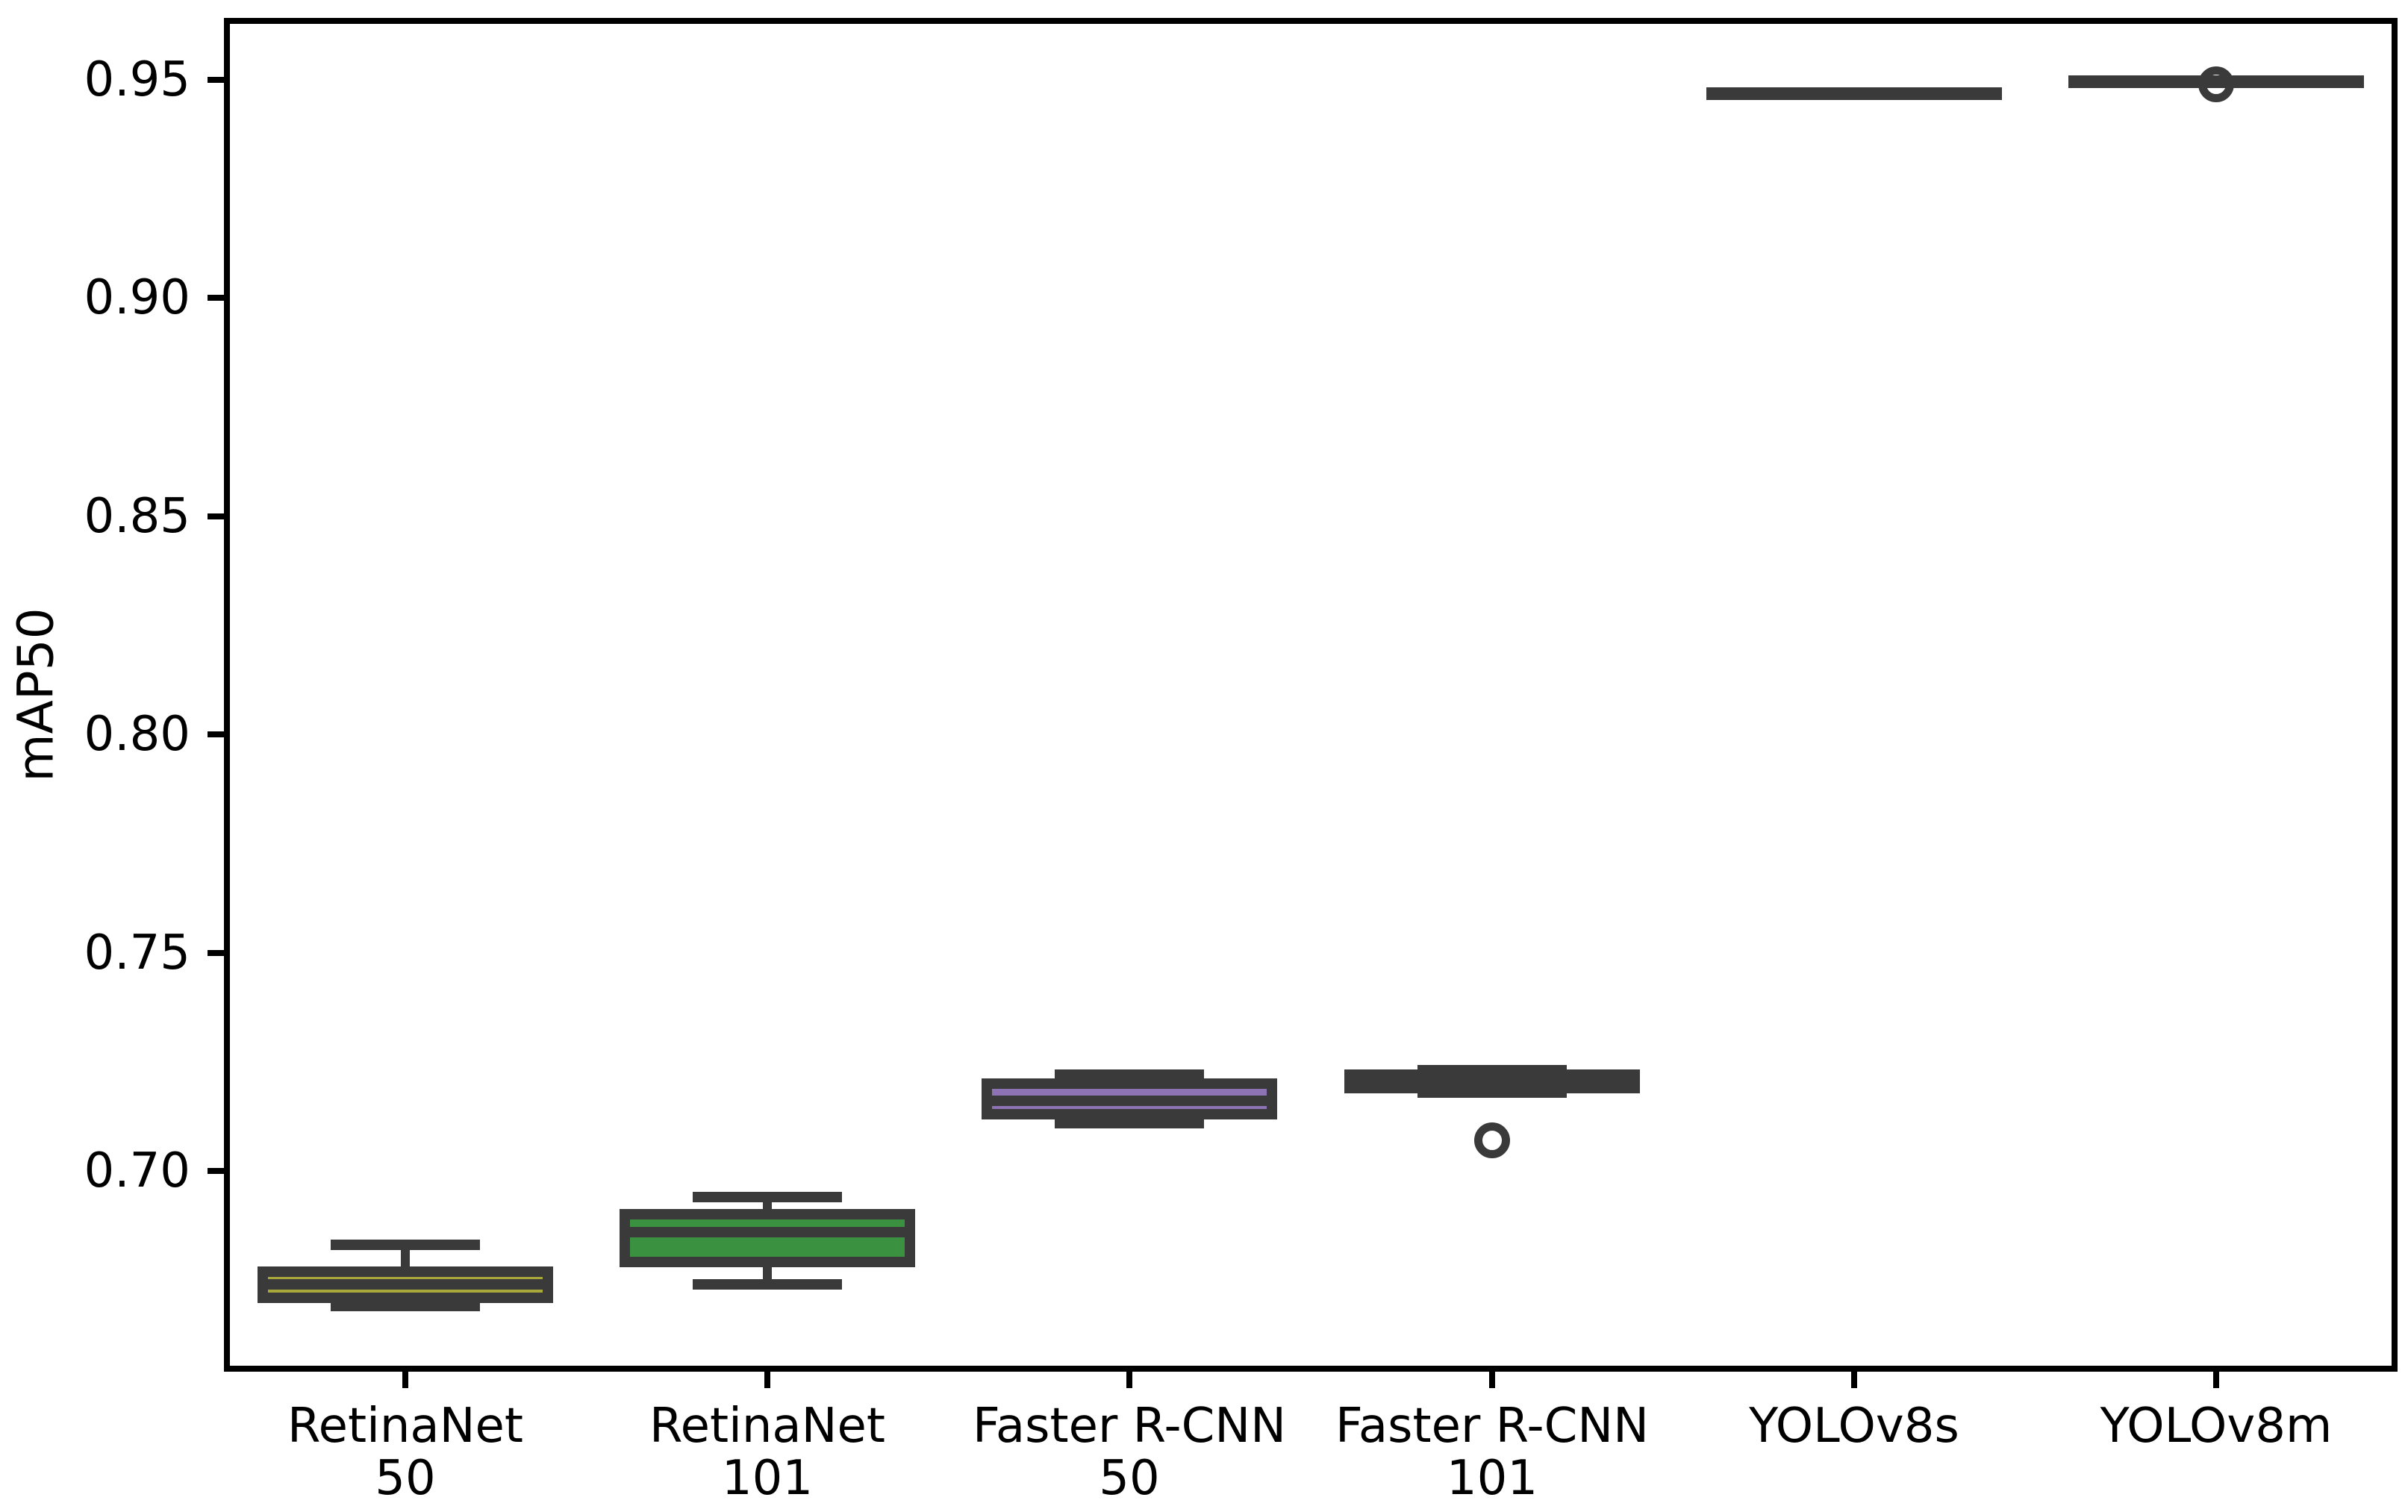 Image resolution: width=2408 pixels, height=1512 pixels. I want to click on box-yolov8s, so click(1854, 93).